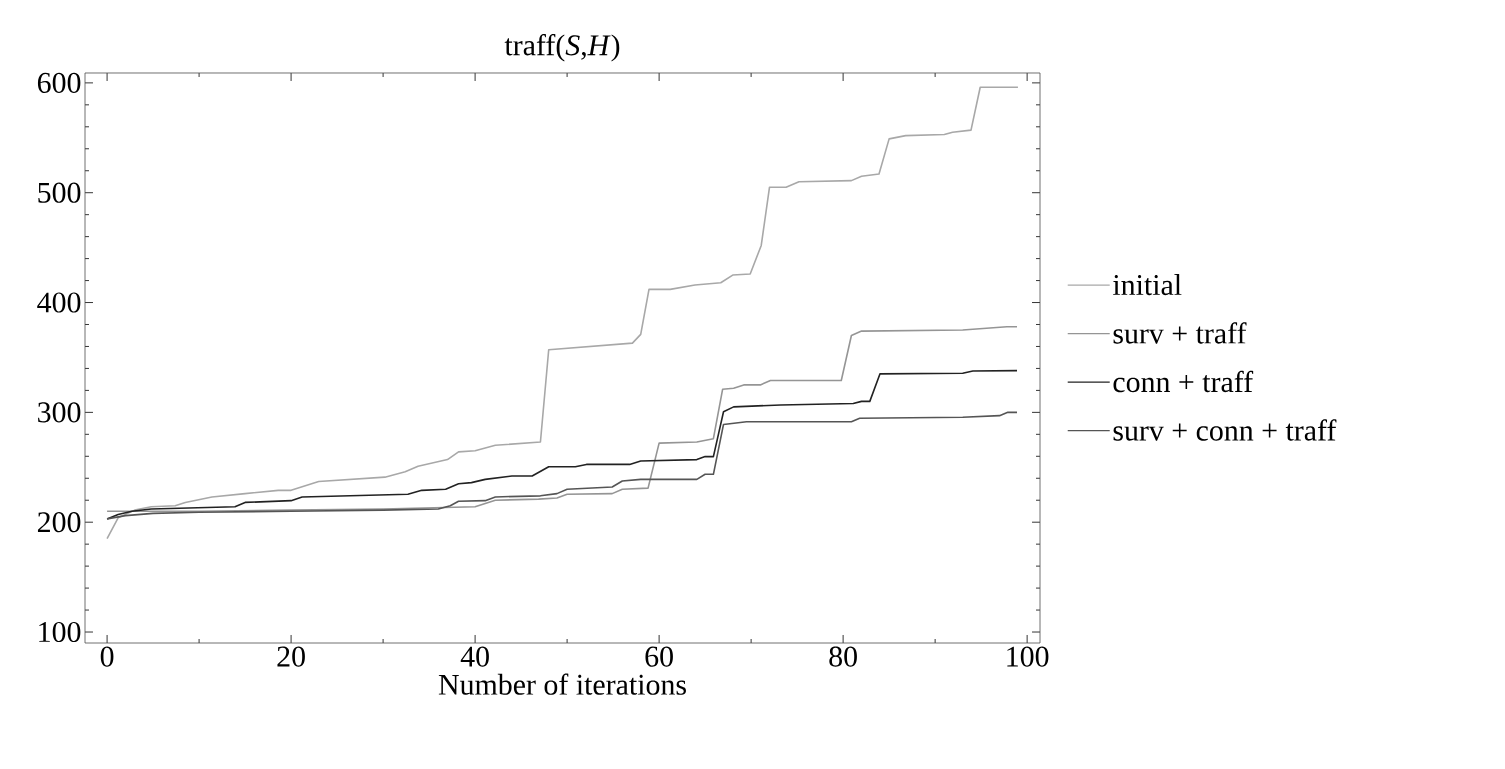  I want to click on x-tick-label: 80, so click(843, 656).